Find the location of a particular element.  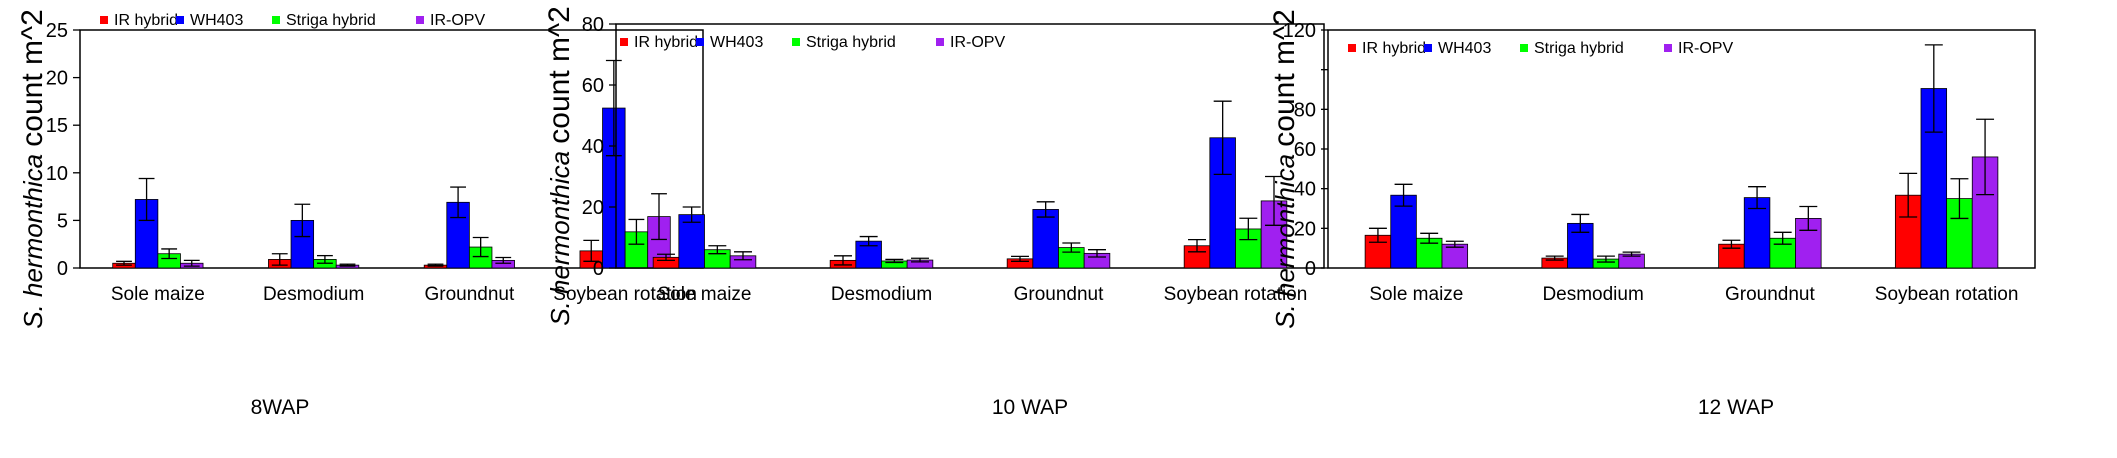

y-tick-label: 25 is located at coordinates (57, 31).